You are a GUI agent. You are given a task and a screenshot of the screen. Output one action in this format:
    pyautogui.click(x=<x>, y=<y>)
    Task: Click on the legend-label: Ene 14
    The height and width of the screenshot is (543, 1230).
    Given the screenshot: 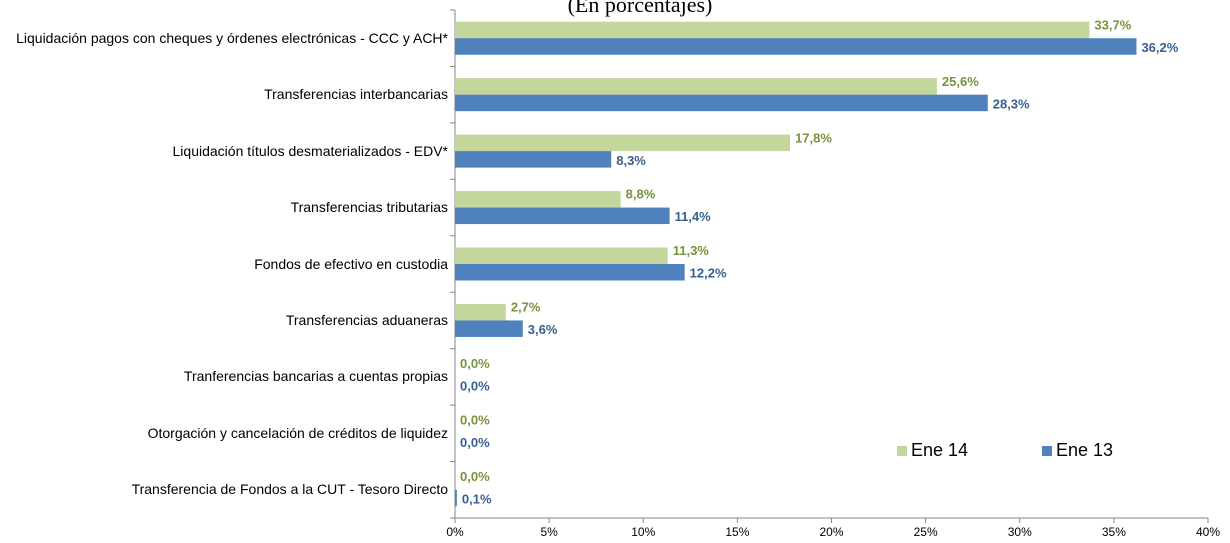 What is the action you would take?
    pyautogui.click(x=939, y=450)
    